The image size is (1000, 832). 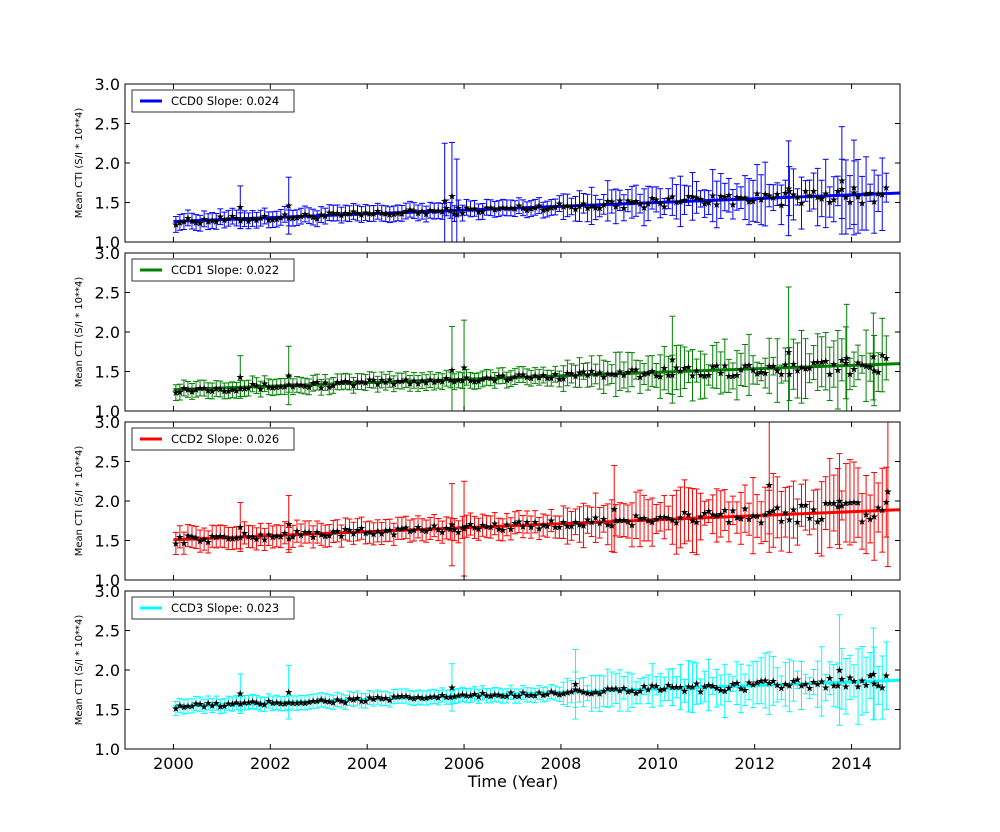 I want to click on legend-box, so click(x=213, y=608).